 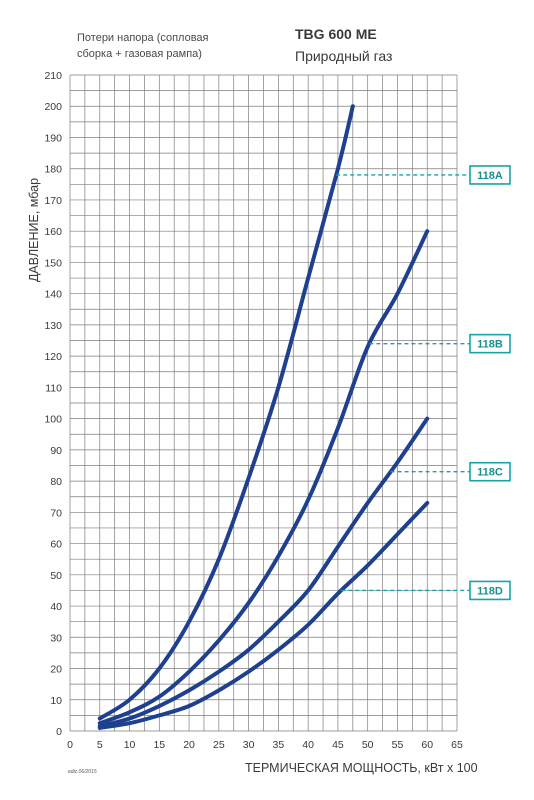 What do you see at coordinates (219, 745) in the screenshot?
I see `x-tick-label: 25` at bounding box center [219, 745].